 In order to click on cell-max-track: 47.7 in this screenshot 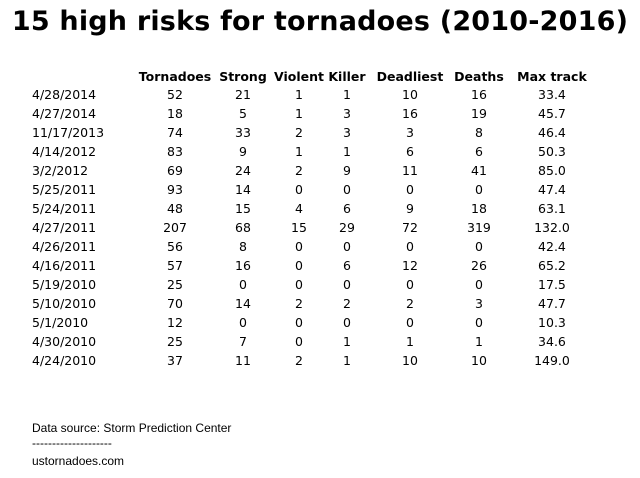, I will do `click(552, 303)`.